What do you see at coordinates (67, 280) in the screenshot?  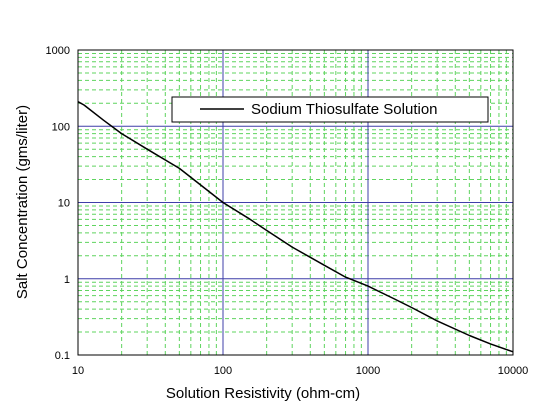 I see `y-tick-label: 1` at bounding box center [67, 280].